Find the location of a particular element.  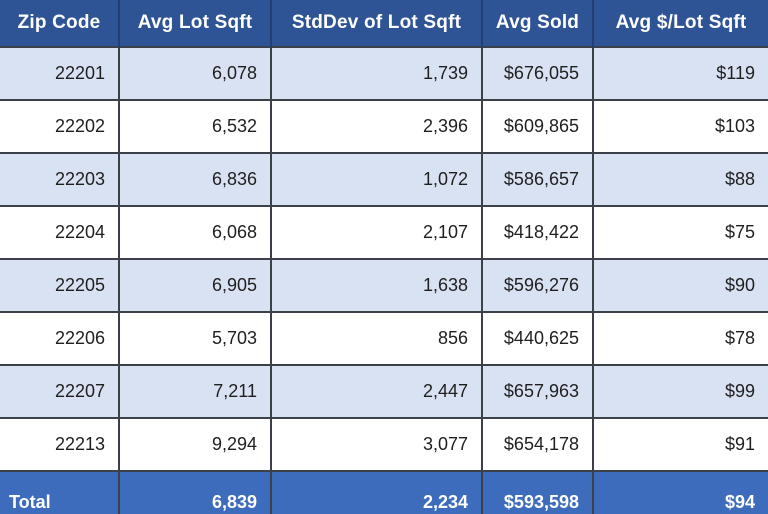

cell-zip-code: 22207 is located at coordinates (60, 391).